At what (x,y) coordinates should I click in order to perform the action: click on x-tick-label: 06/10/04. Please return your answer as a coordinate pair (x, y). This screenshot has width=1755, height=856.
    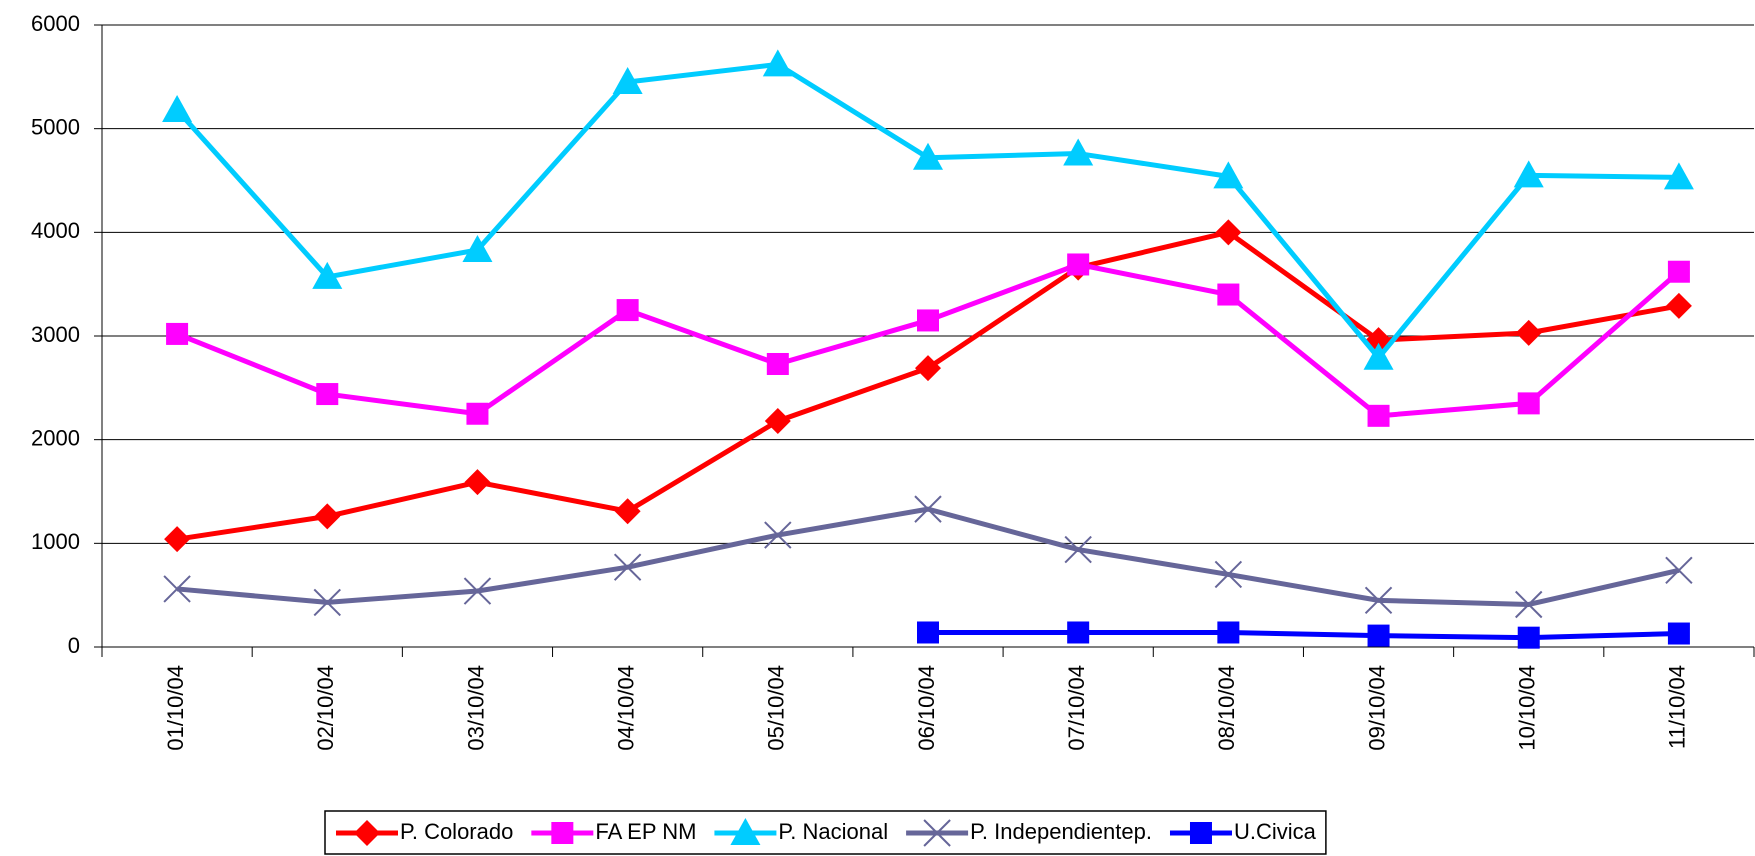
    Looking at the image, I should click on (926, 708).